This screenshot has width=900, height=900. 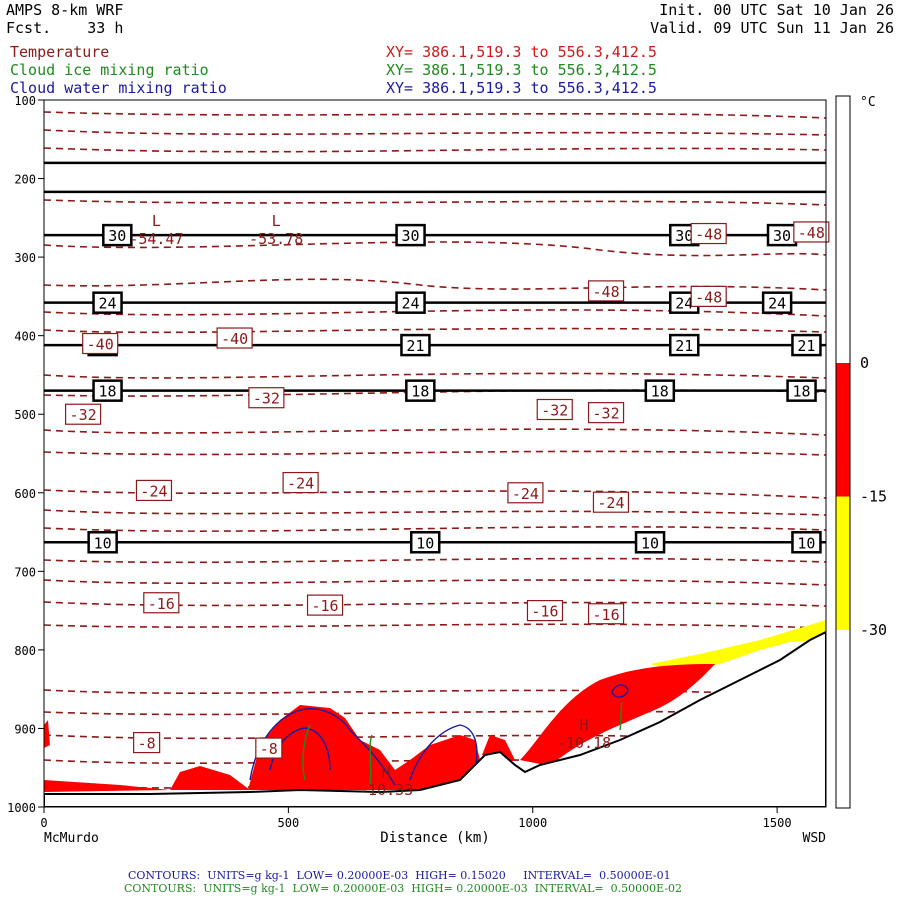 I want to click on y-tick-label: 300, so click(x=25, y=258).